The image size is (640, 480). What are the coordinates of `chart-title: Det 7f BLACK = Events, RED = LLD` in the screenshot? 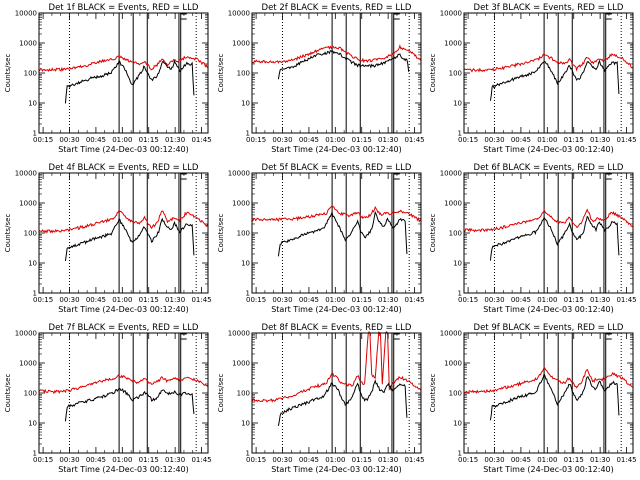 It's located at (124, 328).